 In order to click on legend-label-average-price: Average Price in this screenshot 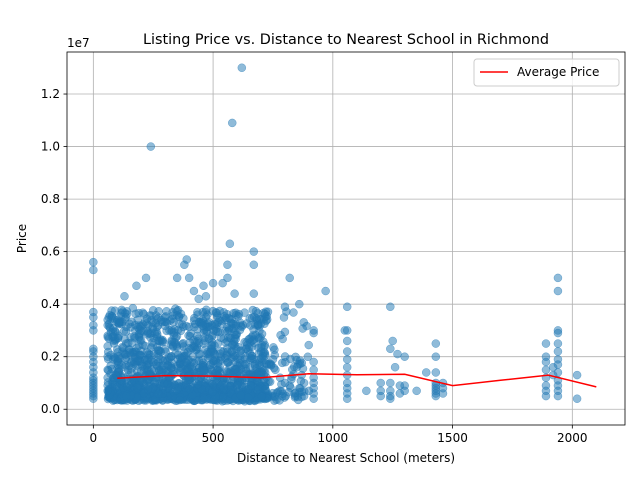, I will do `click(558, 72)`.